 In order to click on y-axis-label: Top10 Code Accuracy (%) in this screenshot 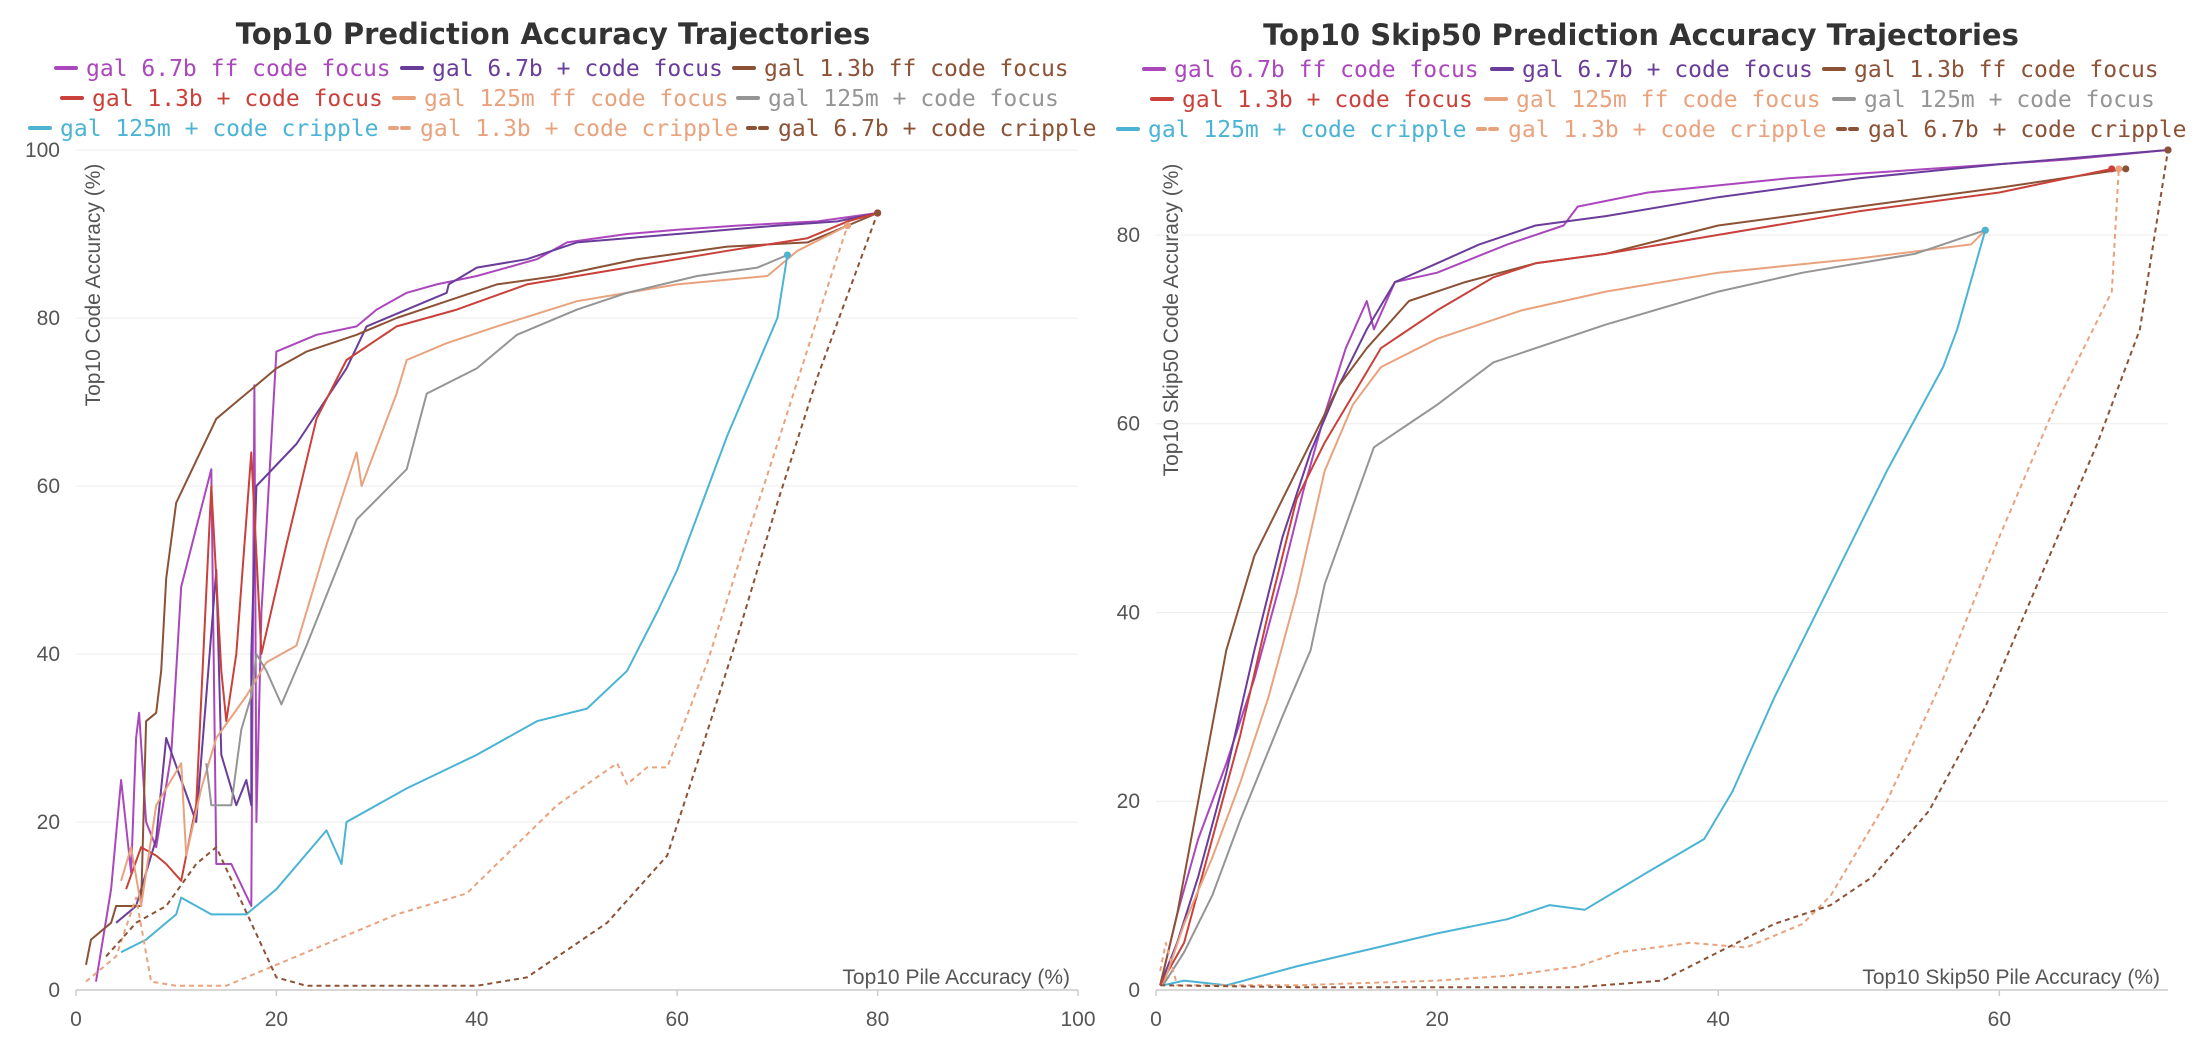, I will do `click(93, 285)`.